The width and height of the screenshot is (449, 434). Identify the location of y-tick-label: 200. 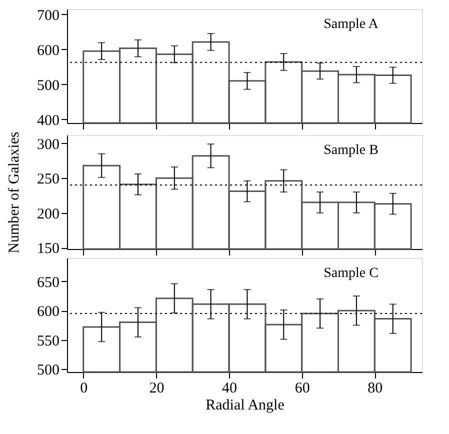
(48, 214).